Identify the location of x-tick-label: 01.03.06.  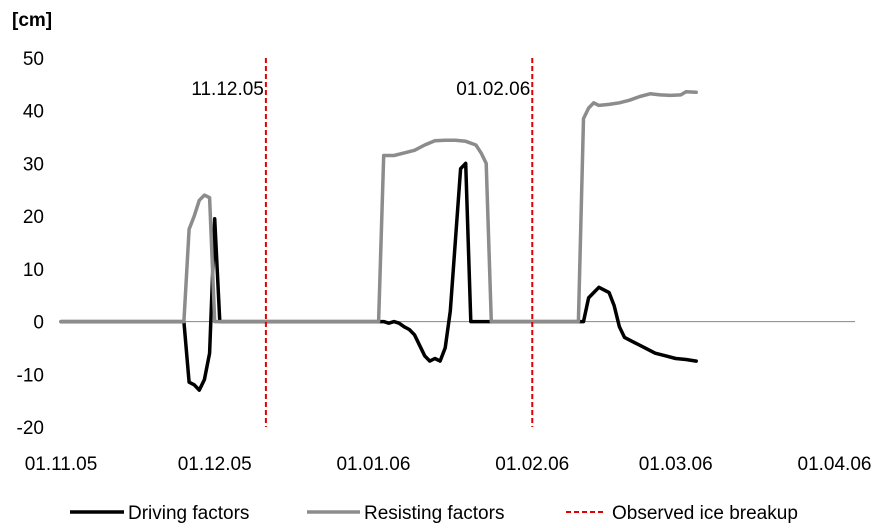
(676, 464).